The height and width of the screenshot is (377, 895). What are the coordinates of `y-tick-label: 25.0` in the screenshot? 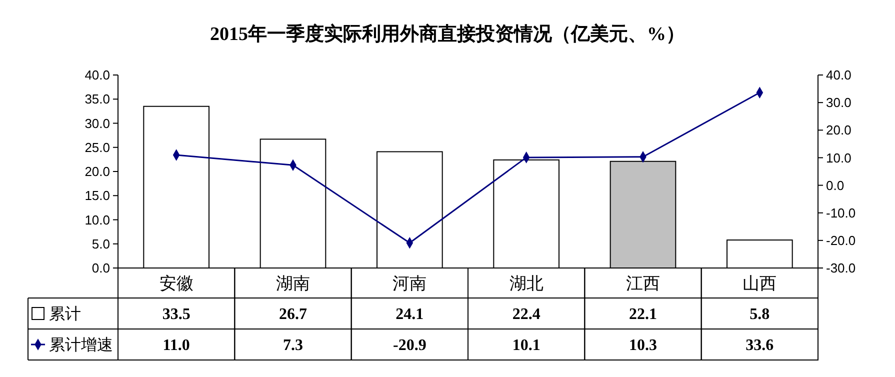 It's located at (97, 147).